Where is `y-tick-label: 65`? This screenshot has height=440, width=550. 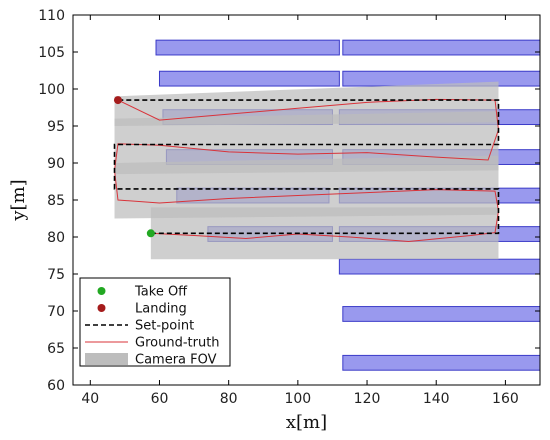 y-tick-label: 65 is located at coordinates (56, 349).